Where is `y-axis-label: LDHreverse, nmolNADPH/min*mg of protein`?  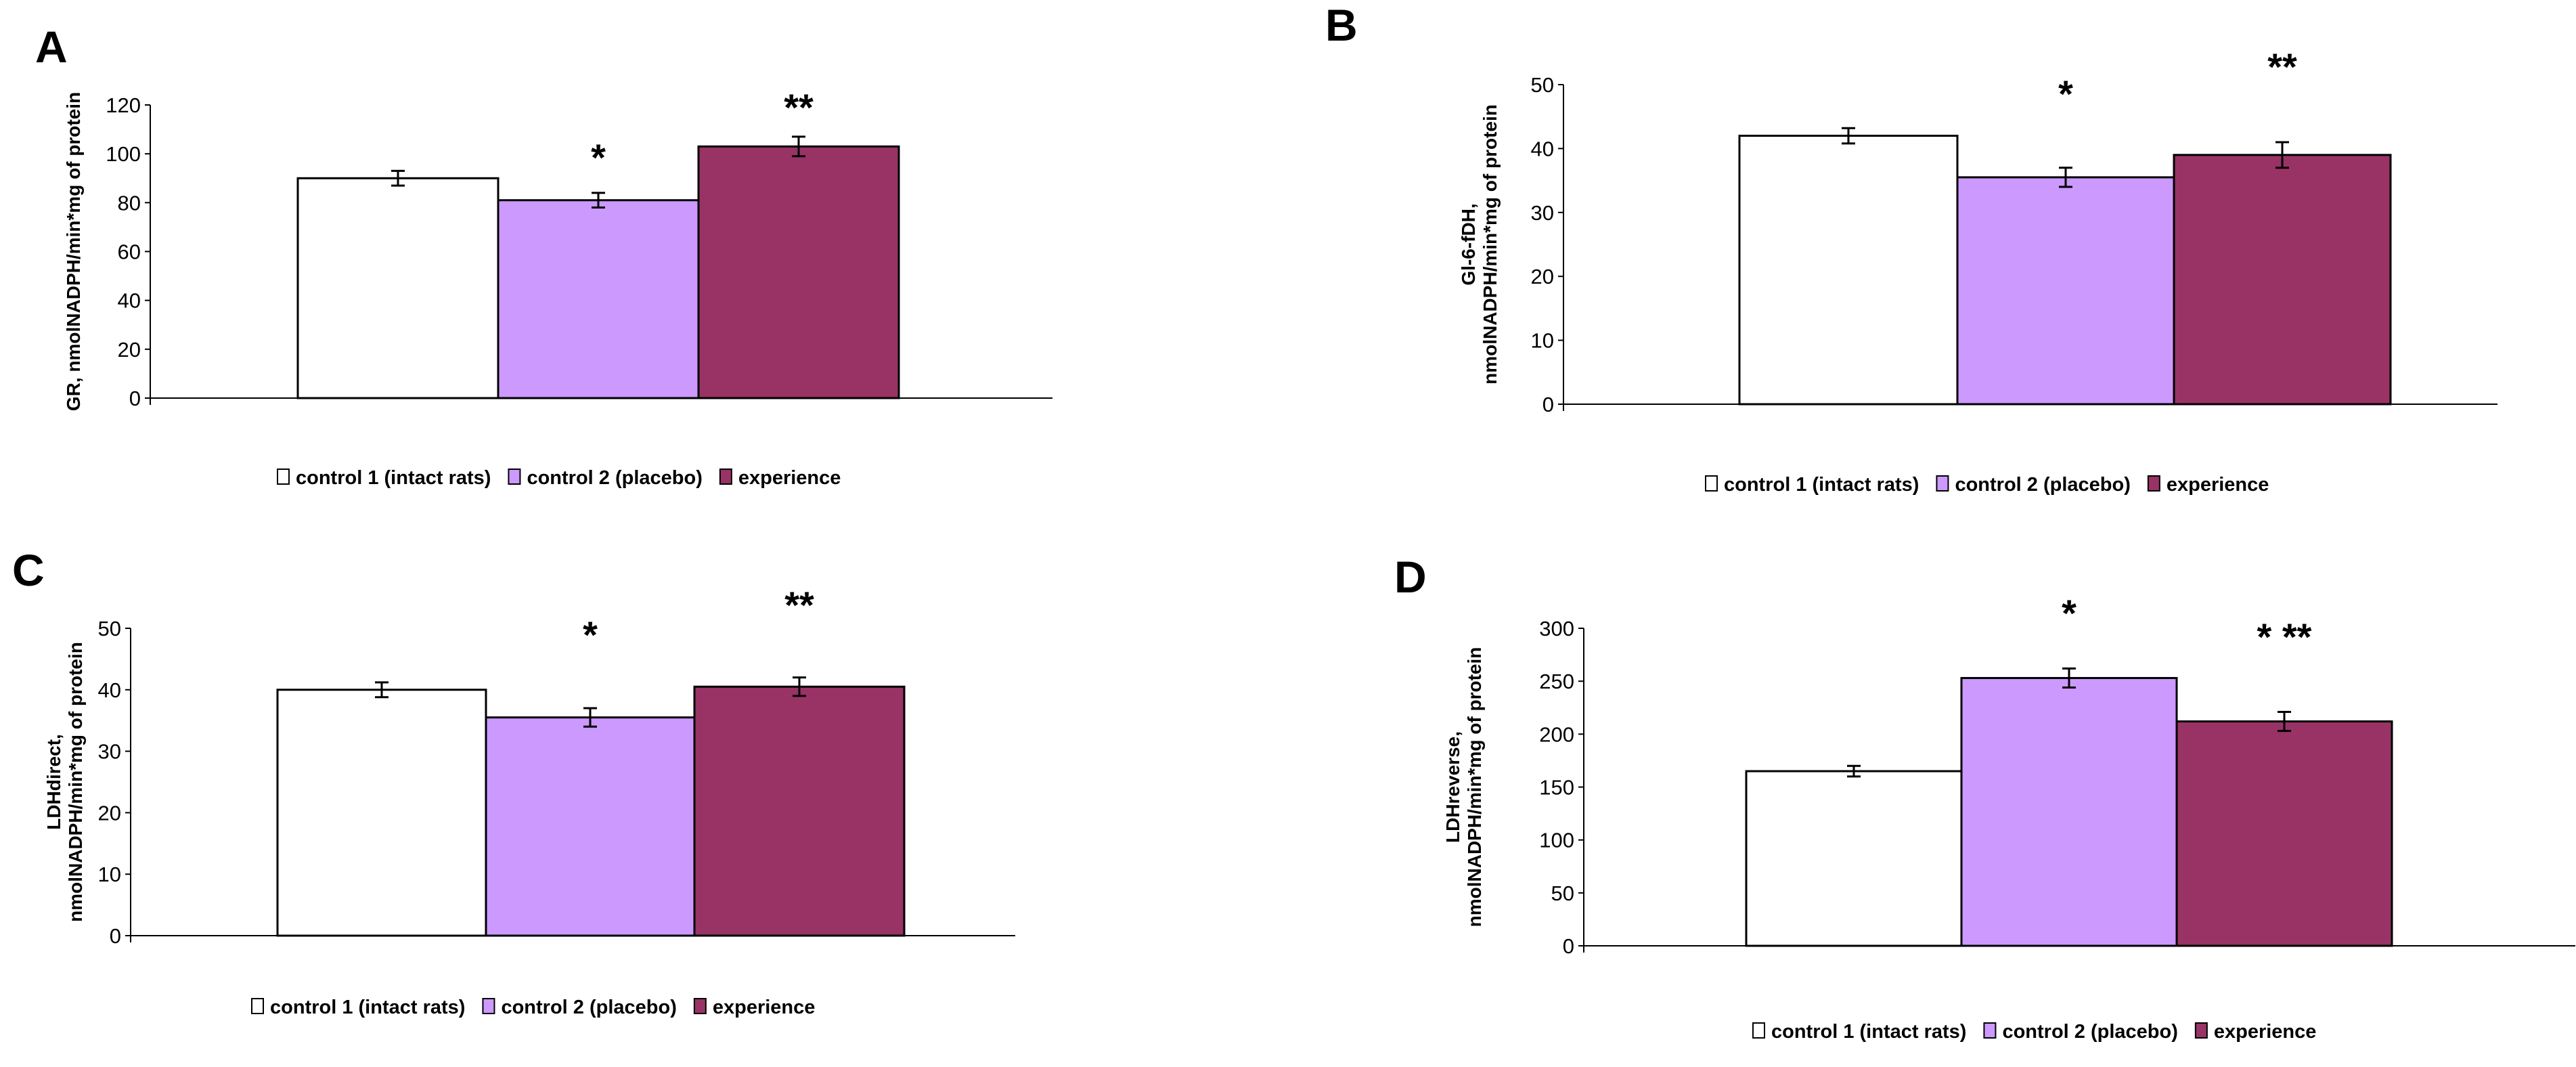
y-axis-label: LDHreverse, nmolNADPH/min*mg of protein is located at coordinates (1463, 787).